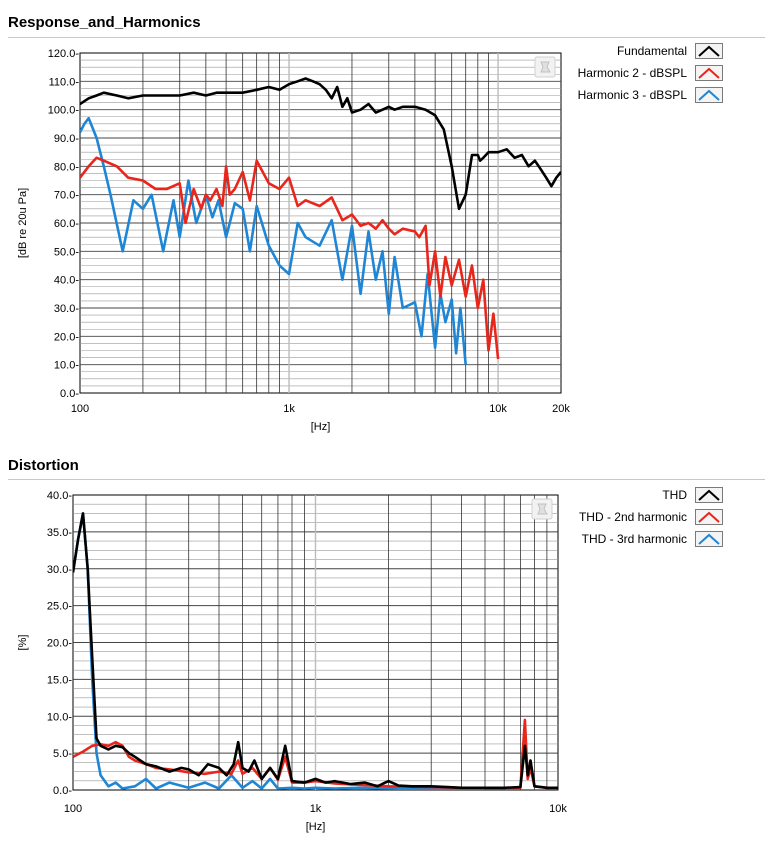  Describe the element at coordinates (66, 139) in the screenshot. I see `y-tick-label: 90.0-` at that location.